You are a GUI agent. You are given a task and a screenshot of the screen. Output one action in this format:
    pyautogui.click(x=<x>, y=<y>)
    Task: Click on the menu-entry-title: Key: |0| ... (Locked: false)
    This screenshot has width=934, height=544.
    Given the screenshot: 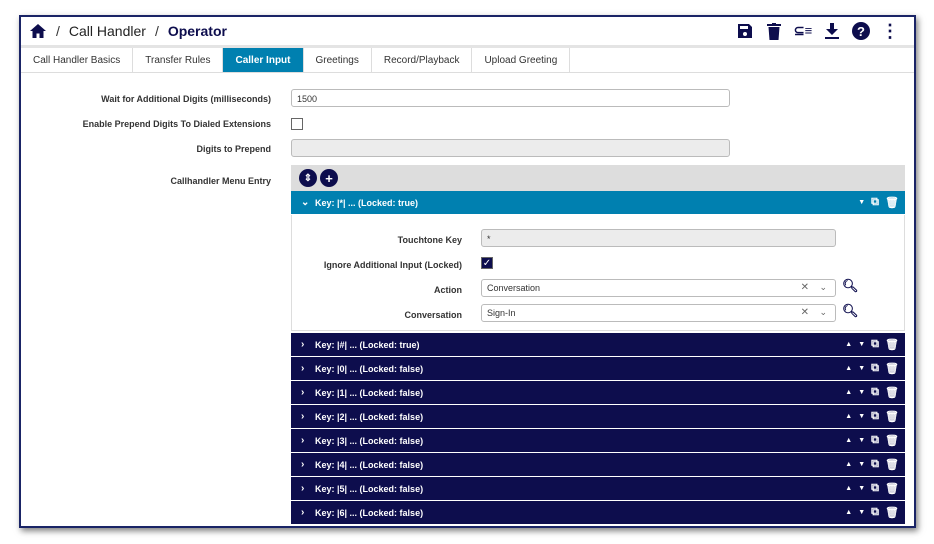 What is the action you would take?
    pyautogui.click(x=369, y=368)
    